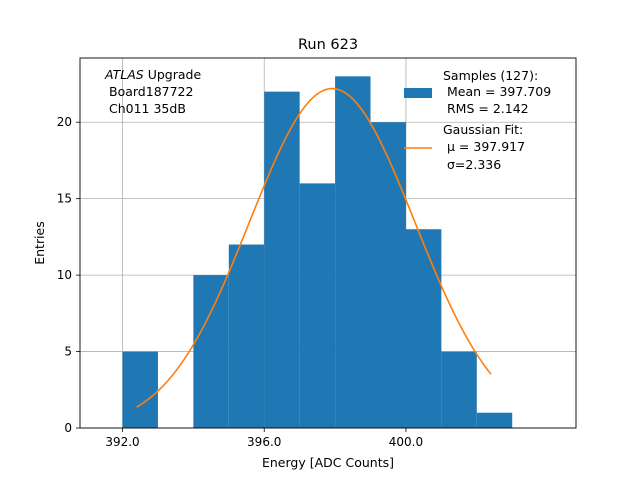 The width and height of the screenshot is (640, 480). What do you see at coordinates (39, 243) in the screenshot?
I see `y-axis-label: Entries` at bounding box center [39, 243].